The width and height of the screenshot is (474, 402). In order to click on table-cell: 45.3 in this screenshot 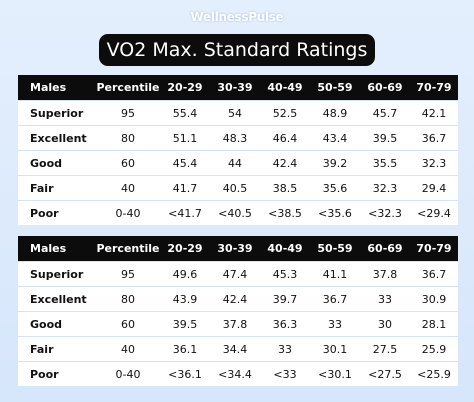, I will do `click(285, 274)`.